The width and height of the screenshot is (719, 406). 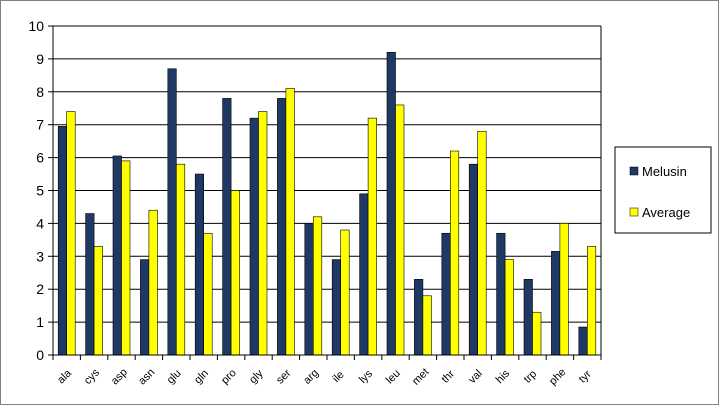 I want to click on bar-melusin-cys, so click(x=90, y=284).